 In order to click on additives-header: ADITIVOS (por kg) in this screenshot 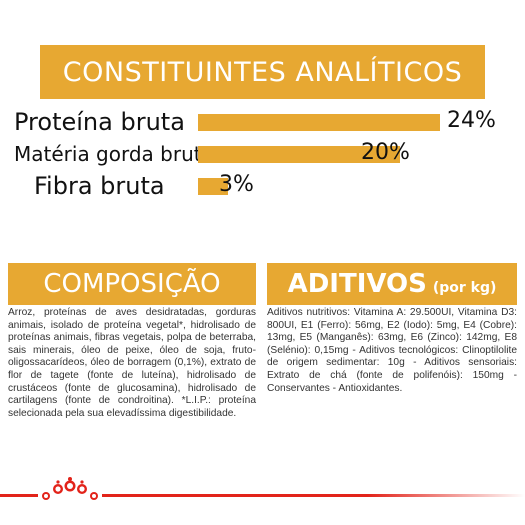, I will do `click(392, 284)`.